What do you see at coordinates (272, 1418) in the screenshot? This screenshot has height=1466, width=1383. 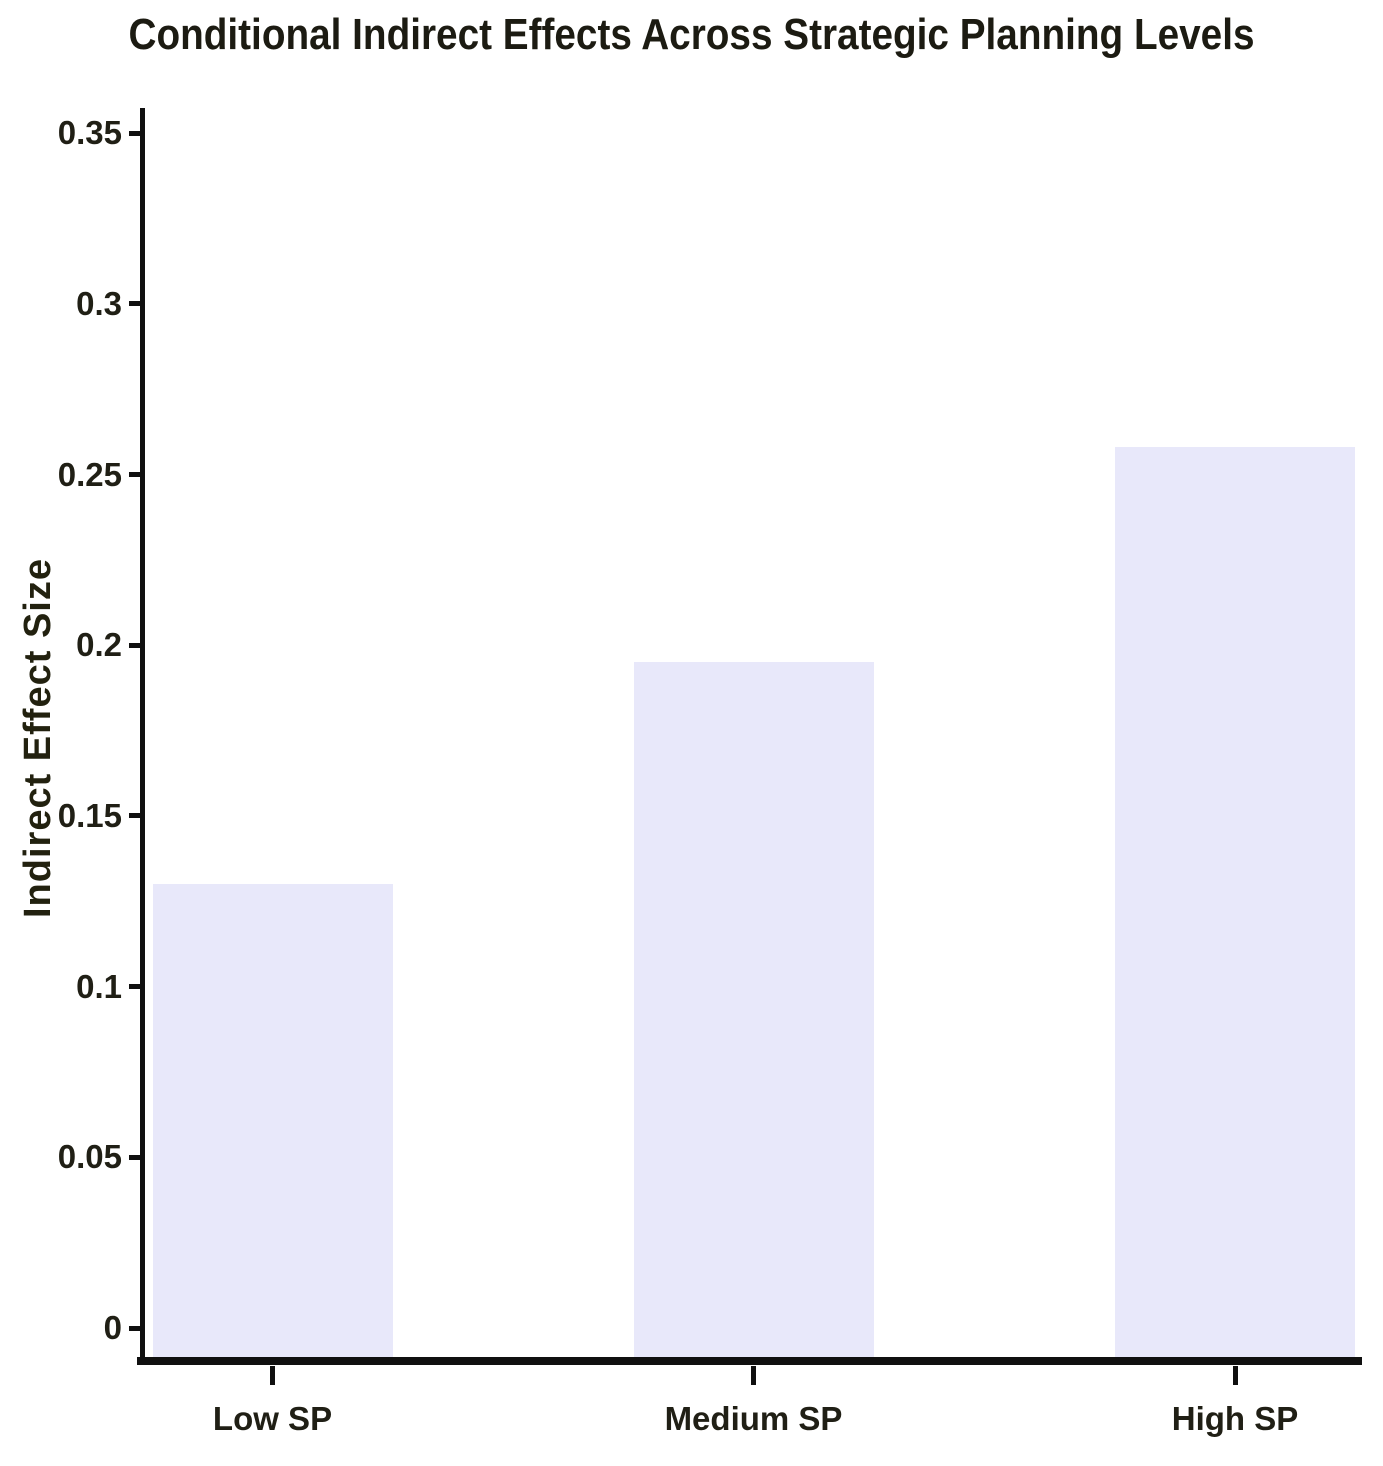 I see `x-tick-label: Low SP` at bounding box center [272, 1418].